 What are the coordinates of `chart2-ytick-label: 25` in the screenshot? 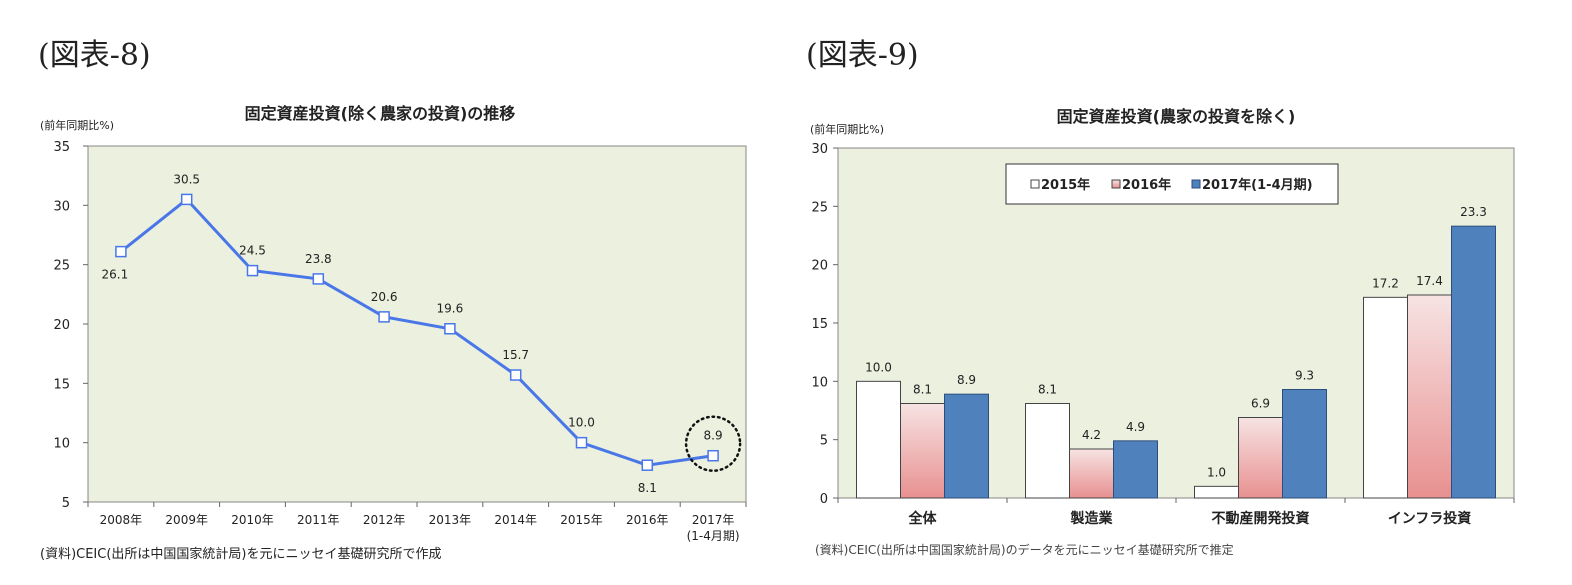 It's located at (819, 207).